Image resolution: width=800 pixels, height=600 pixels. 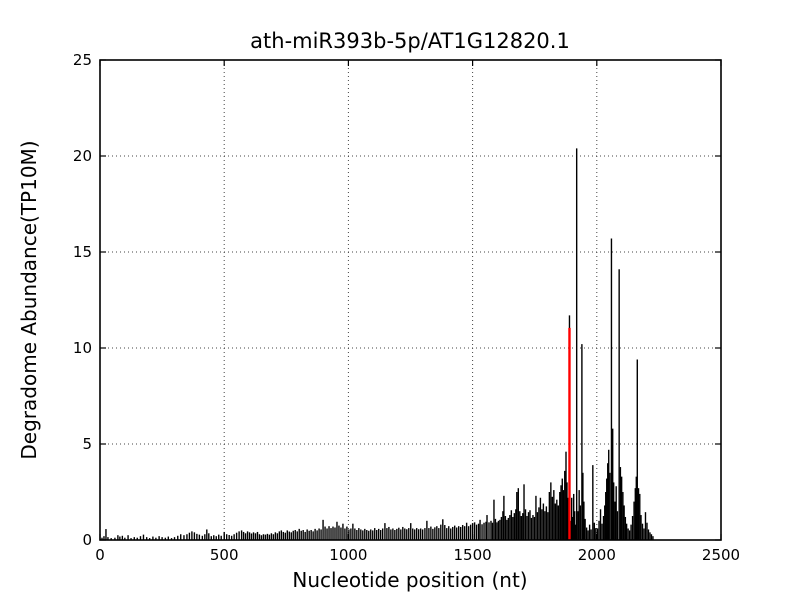 I want to click on y-tick-label: 15, so click(x=82, y=252).